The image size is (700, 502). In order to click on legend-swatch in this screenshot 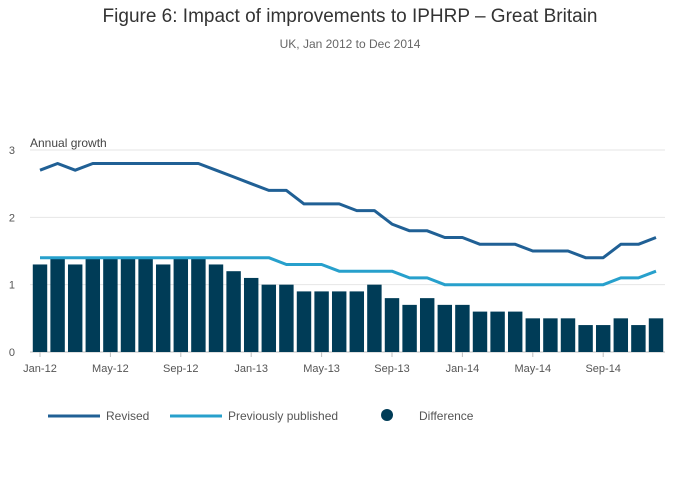, I will do `click(387, 415)`.